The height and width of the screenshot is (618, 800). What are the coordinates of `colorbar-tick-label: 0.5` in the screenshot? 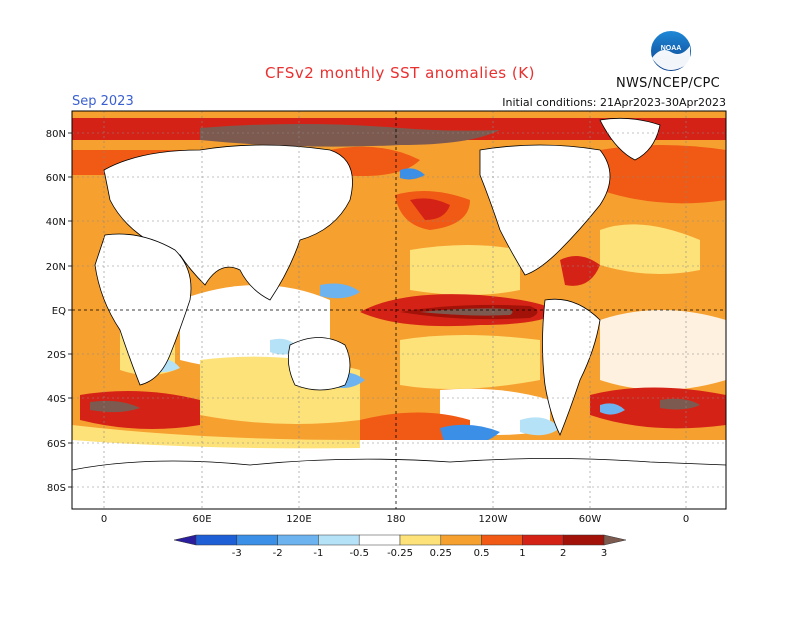 It's located at (482, 553).